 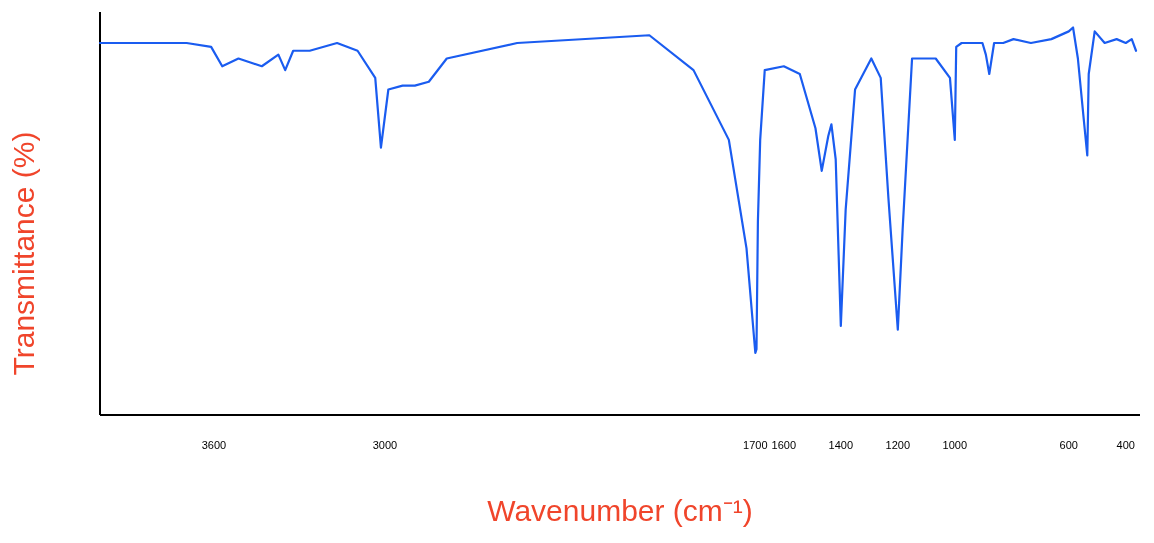 What do you see at coordinates (214, 445) in the screenshot?
I see `x-tick-label: 3600` at bounding box center [214, 445].